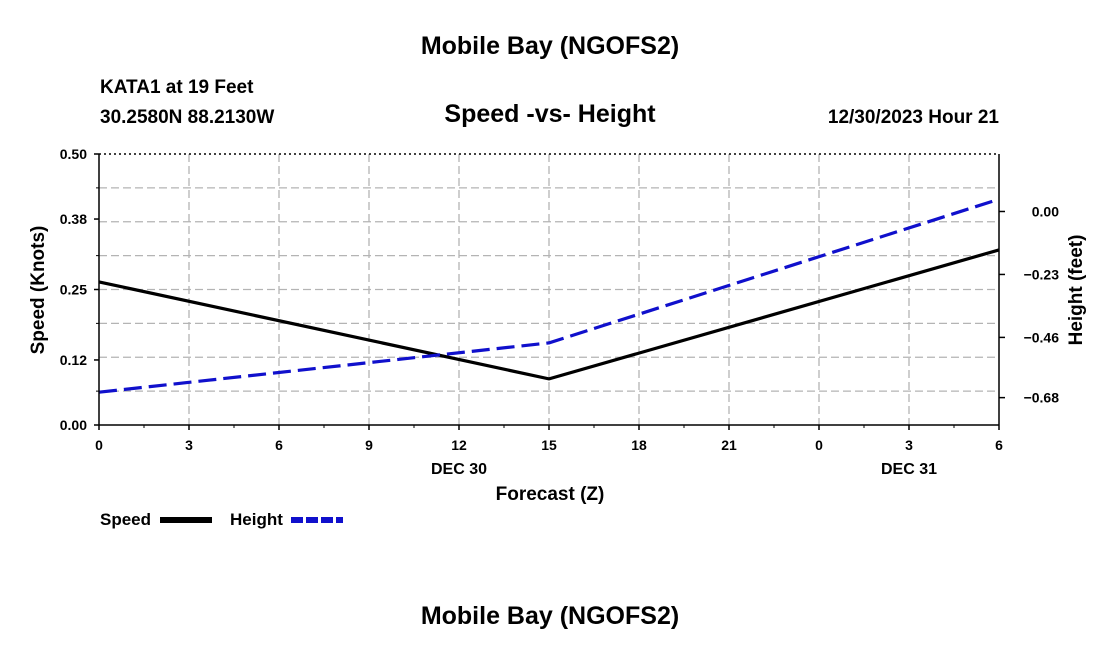  What do you see at coordinates (1042, 337) in the screenshot?
I see `y2-tick-label: −0.46` at bounding box center [1042, 337].